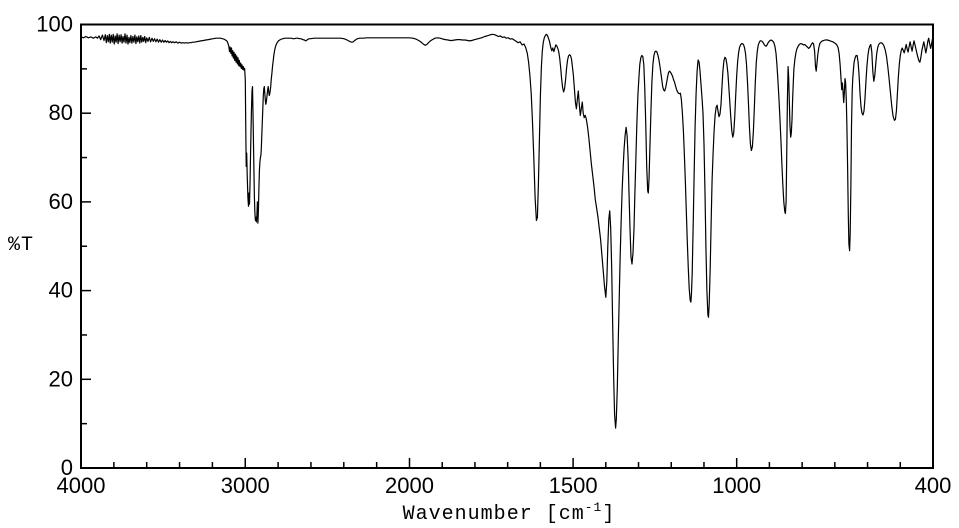 This screenshot has width=959, height=528. I want to click on x-tick-label: 1000, so click(736, 485).